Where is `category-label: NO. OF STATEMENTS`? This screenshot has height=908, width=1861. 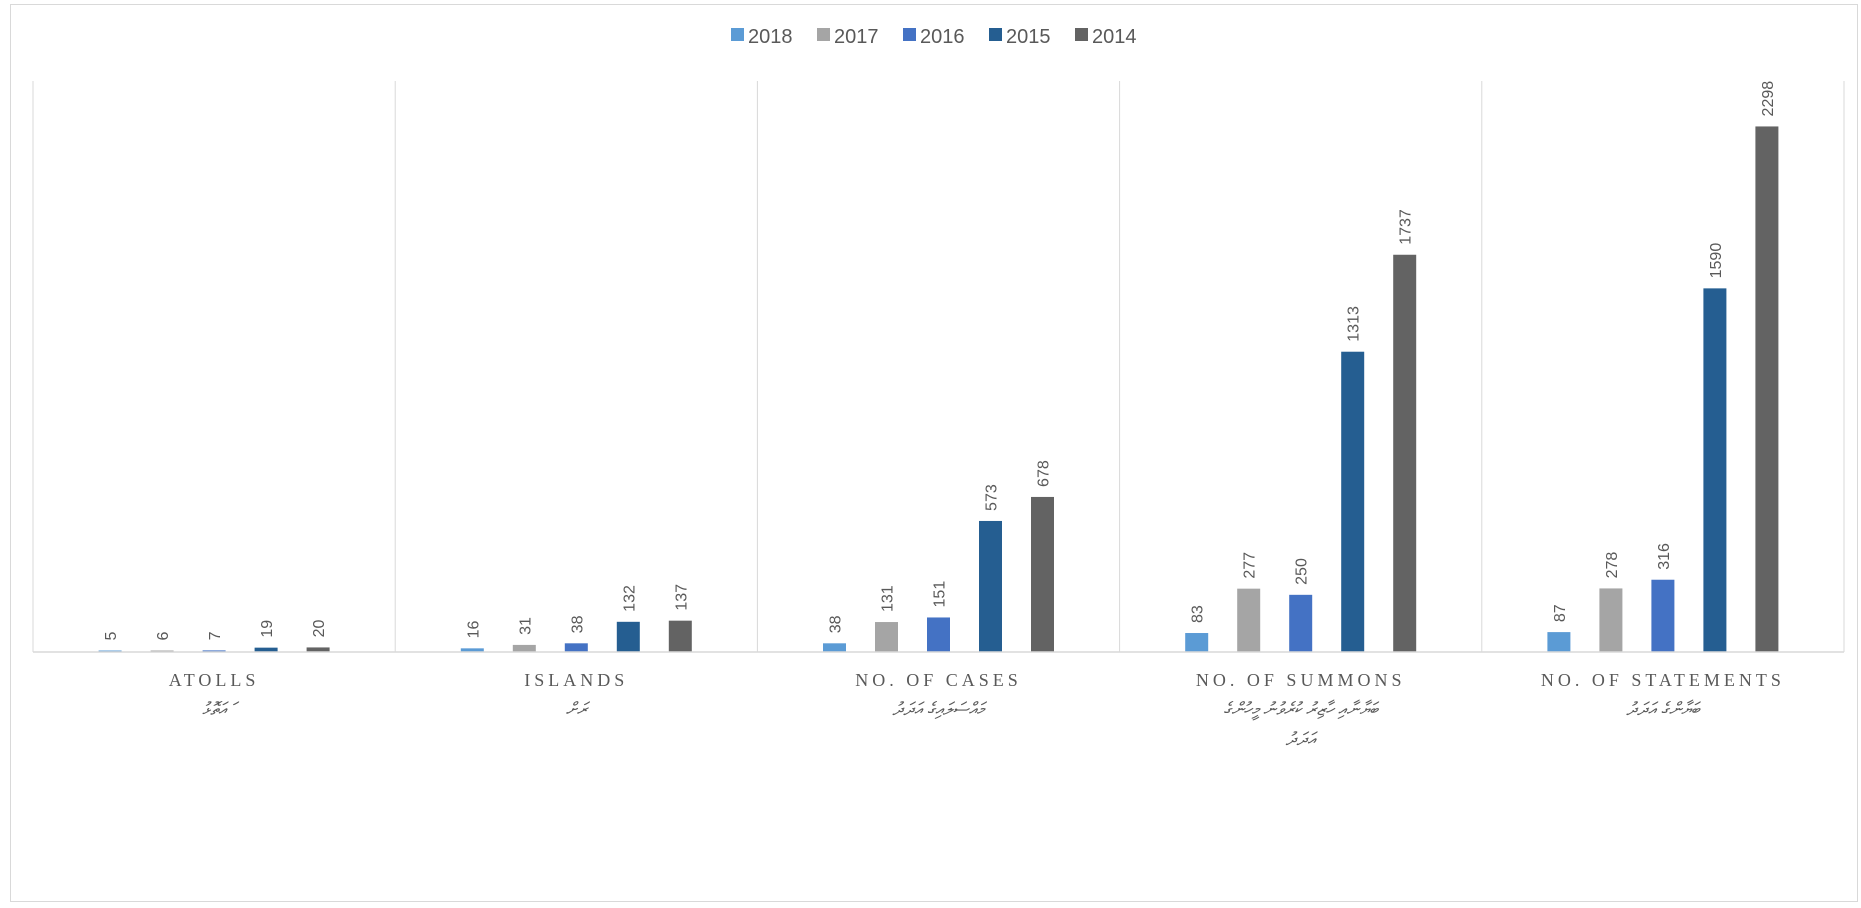
category-label: NO. OF STATEMENTS is located at coordinates (1663, 680).